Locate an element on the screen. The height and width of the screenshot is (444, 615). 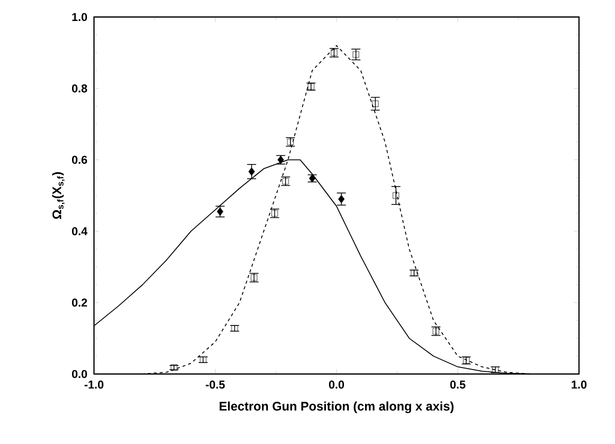
x-tick-label: 0.0 is located at coordinates (336, 384).